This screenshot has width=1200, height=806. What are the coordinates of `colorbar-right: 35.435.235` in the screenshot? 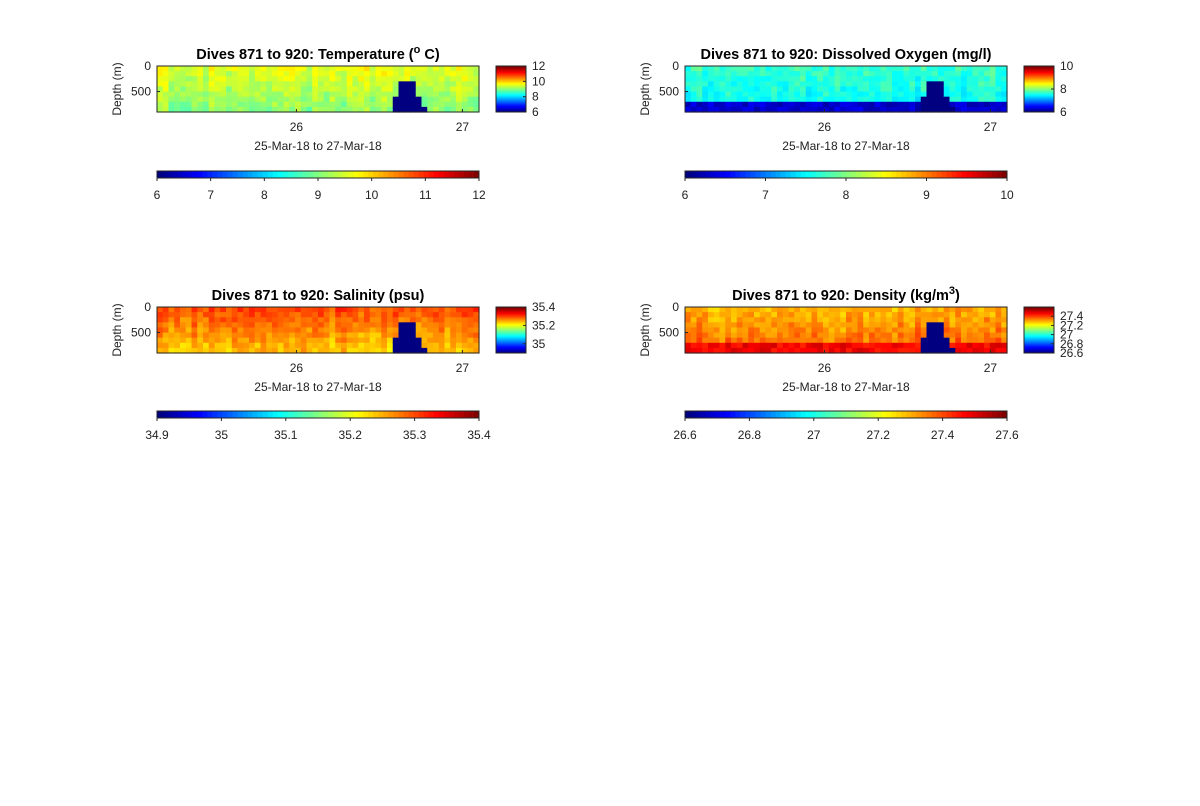 It's located at (525, 327).